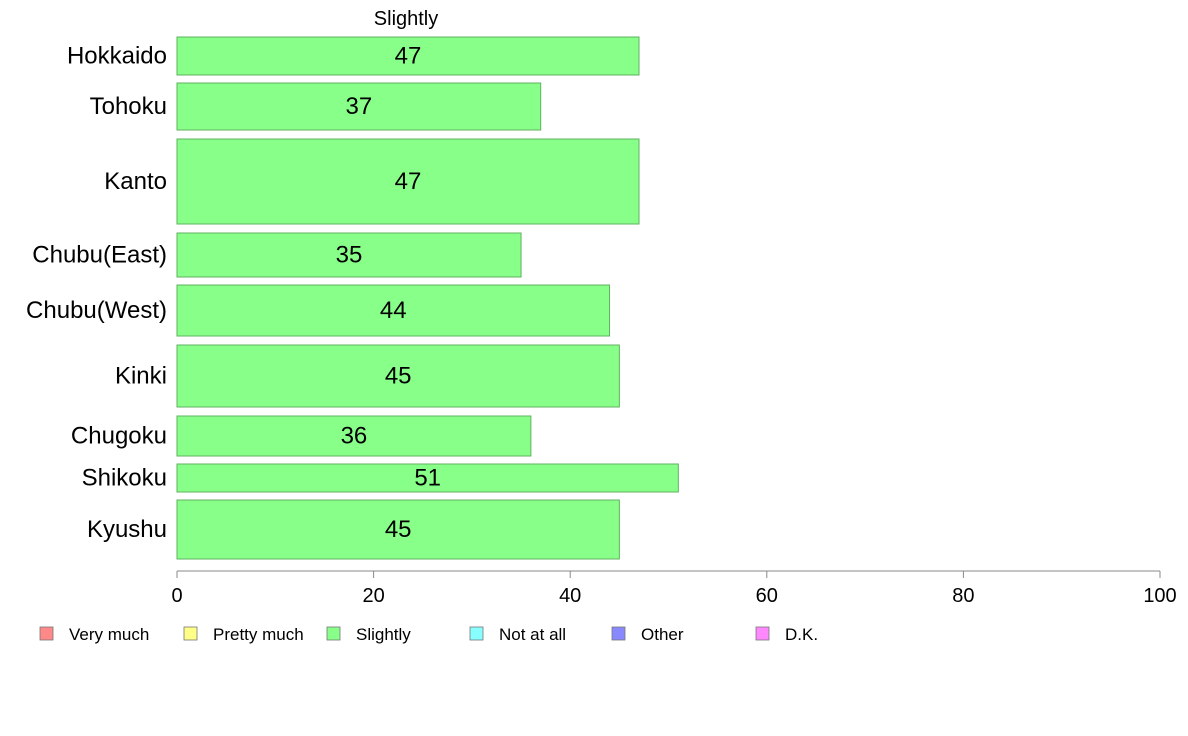 Image resolution: width=1188 pixels, height=736 pixels. I want to click on bar-kanto, so click(408, 181).